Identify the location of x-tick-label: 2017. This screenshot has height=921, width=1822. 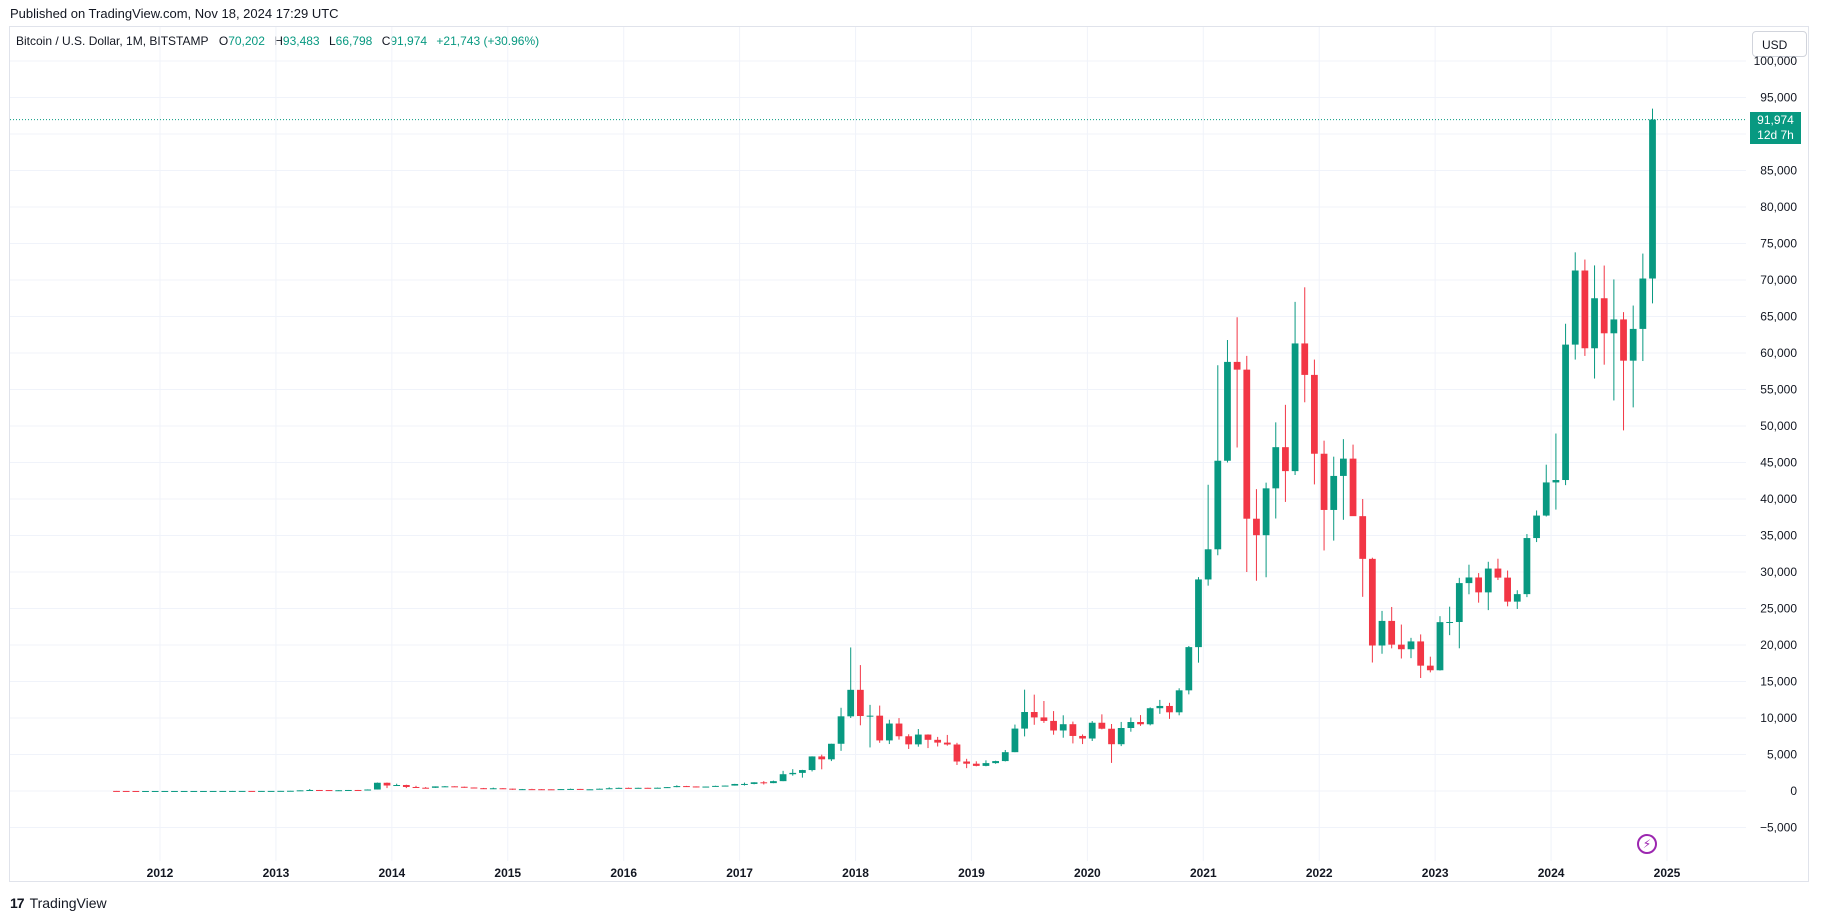
(739, 873).